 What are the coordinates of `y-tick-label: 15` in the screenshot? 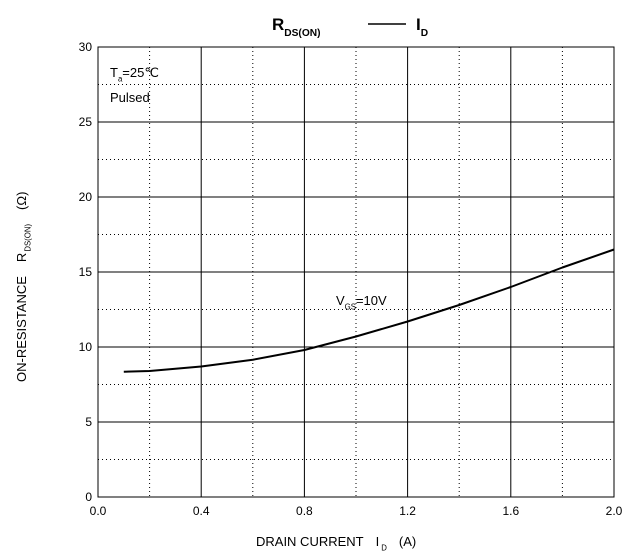 It's located at (86, 272).